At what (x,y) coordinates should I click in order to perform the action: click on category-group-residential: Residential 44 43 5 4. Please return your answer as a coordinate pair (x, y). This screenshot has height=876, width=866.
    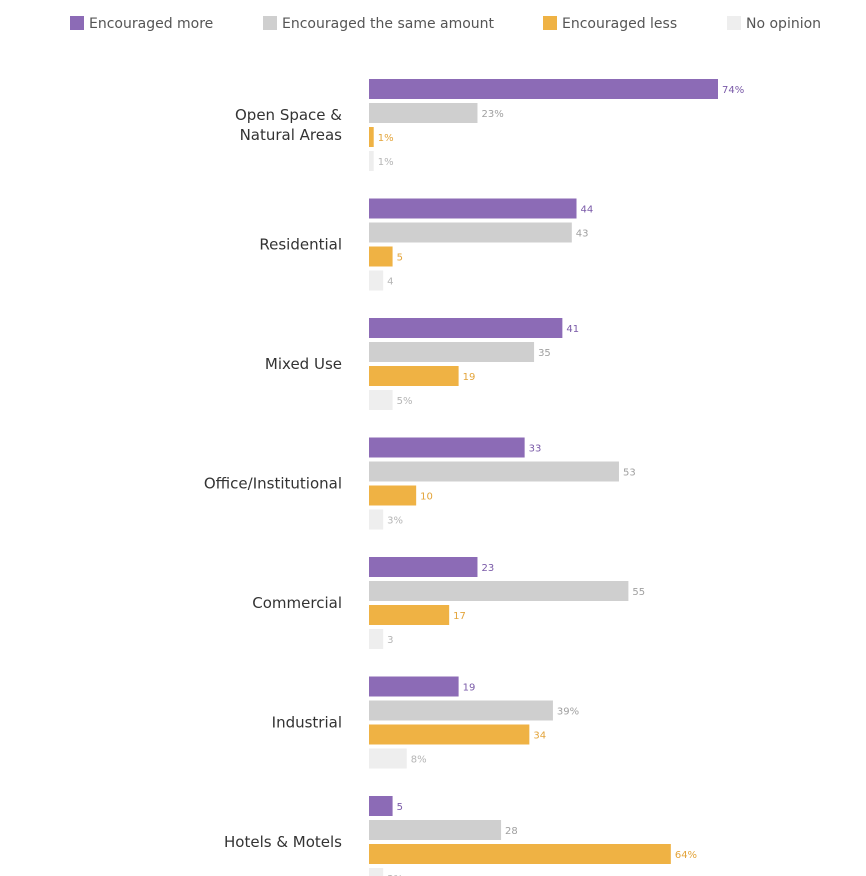
    Looking at the image, I should click on (426, 244).